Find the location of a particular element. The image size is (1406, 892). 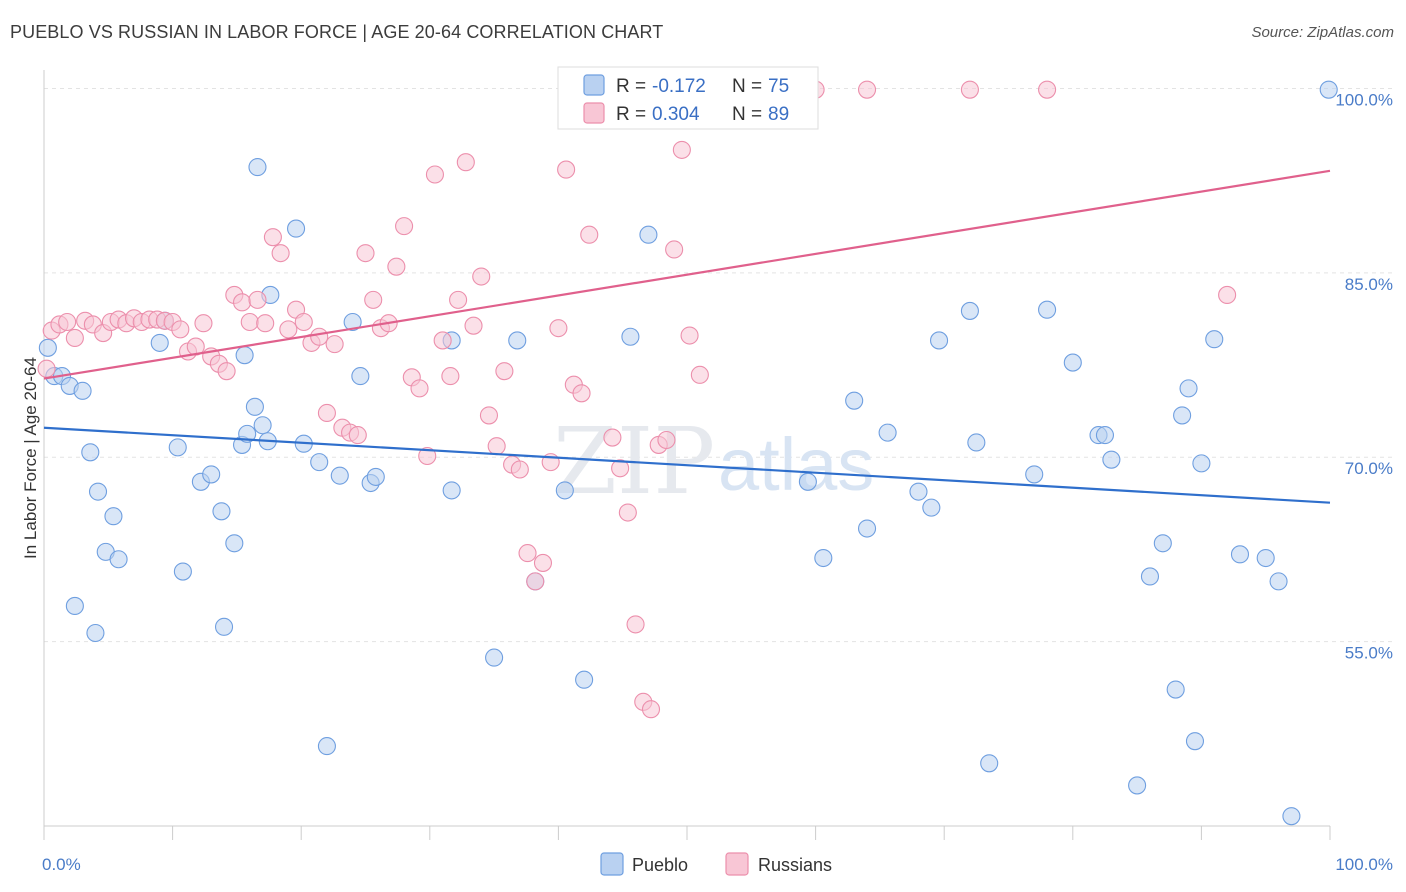

bottom-legend: Pueblo Russians is located at coordinates (716, 864).